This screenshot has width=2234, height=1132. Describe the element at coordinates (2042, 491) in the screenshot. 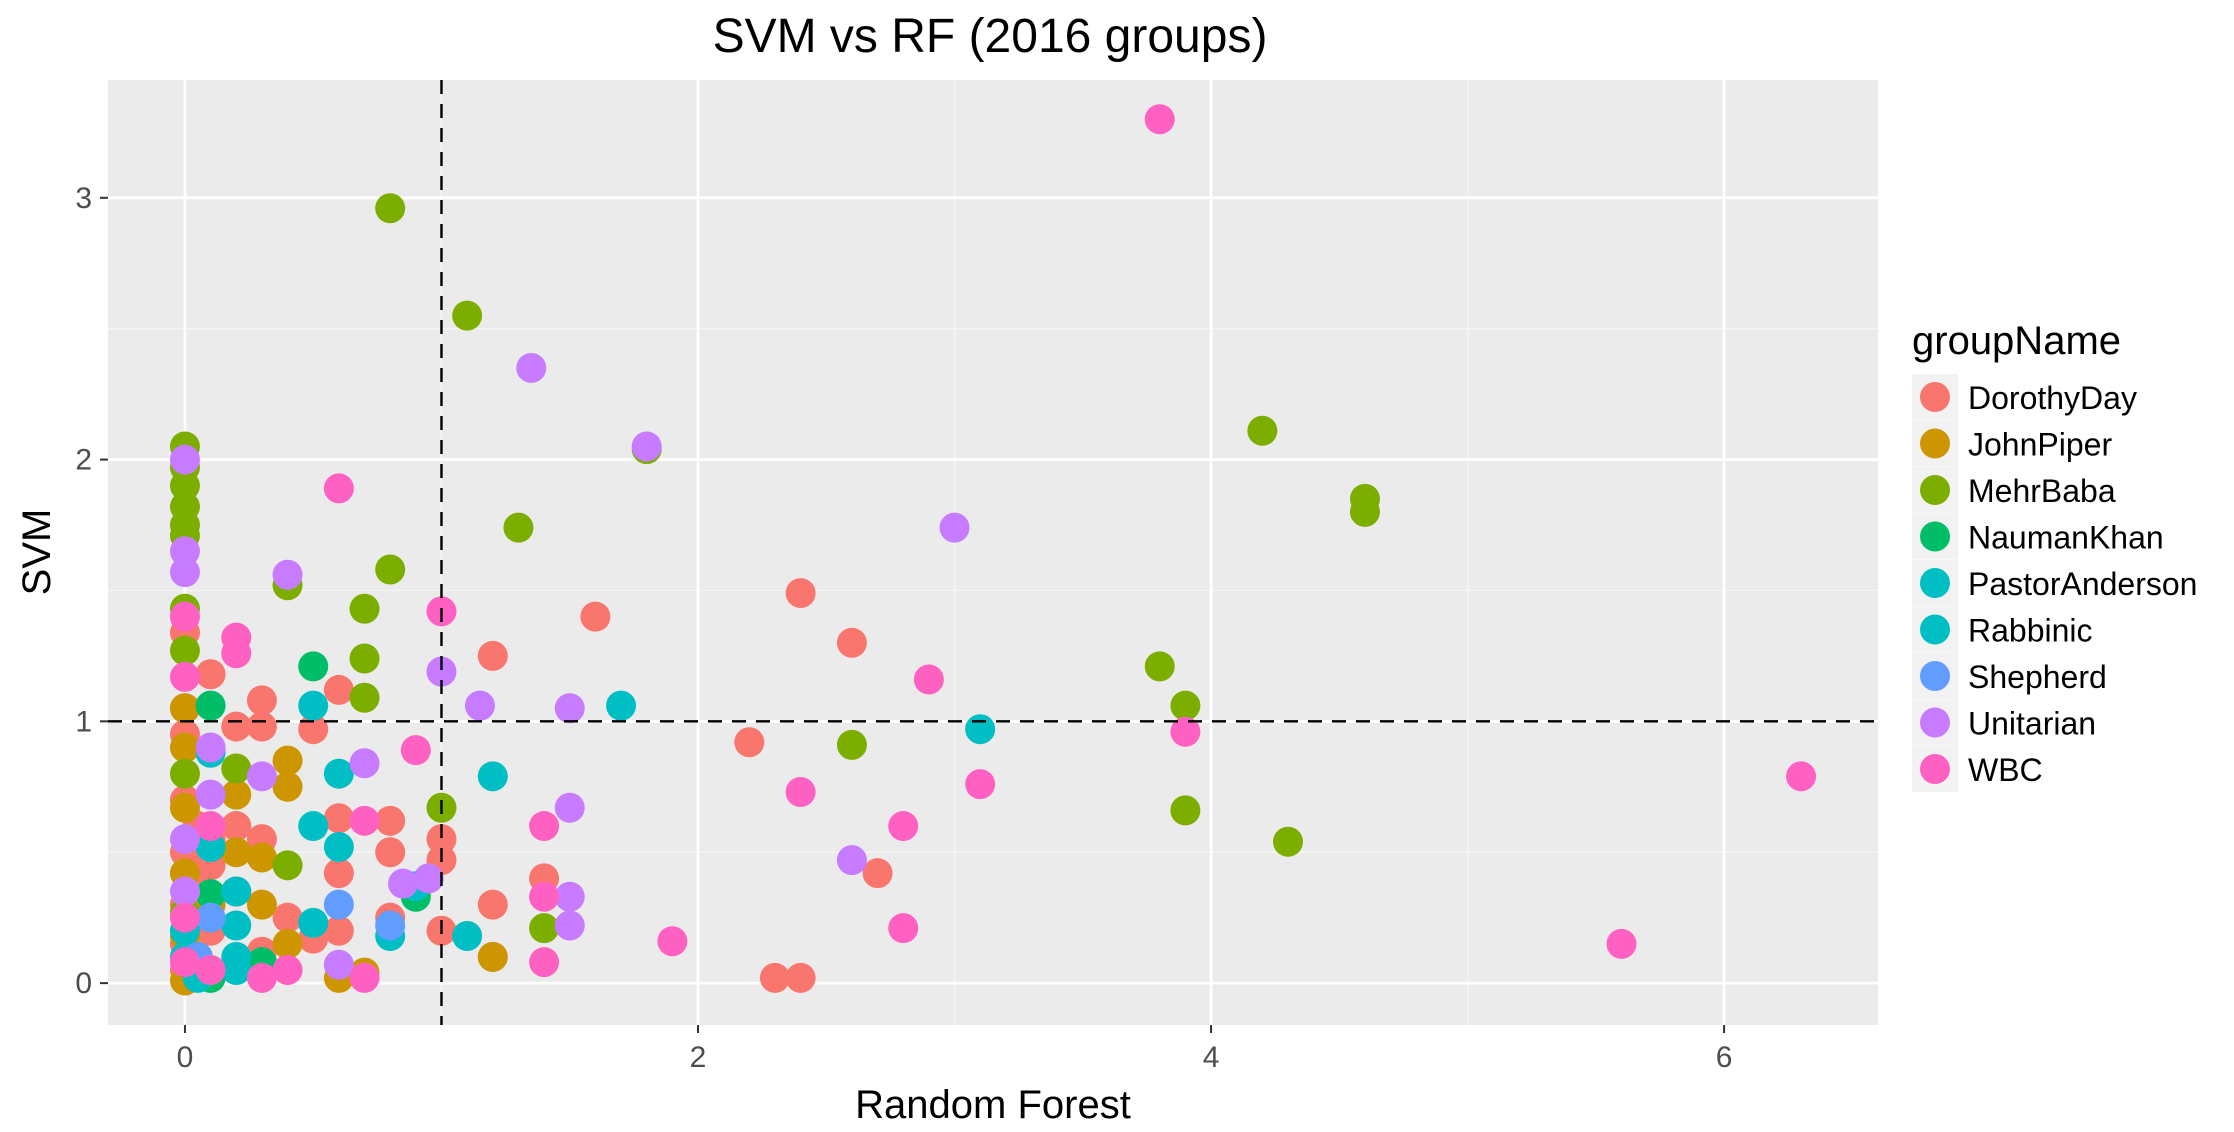

I see `legend-label-mehrbaba: MehrBaba` at that location.